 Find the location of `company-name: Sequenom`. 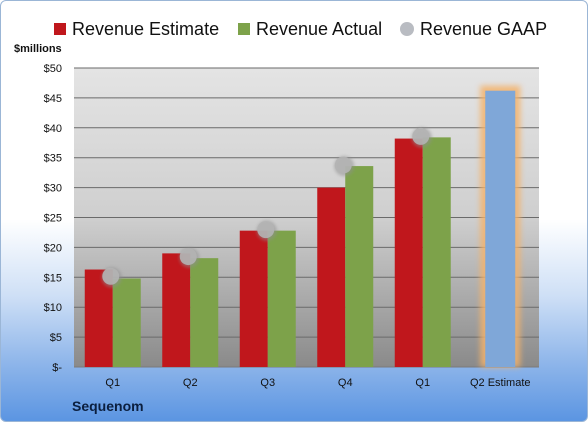

company-name: Sequenom is located at coordinates (108, 406).